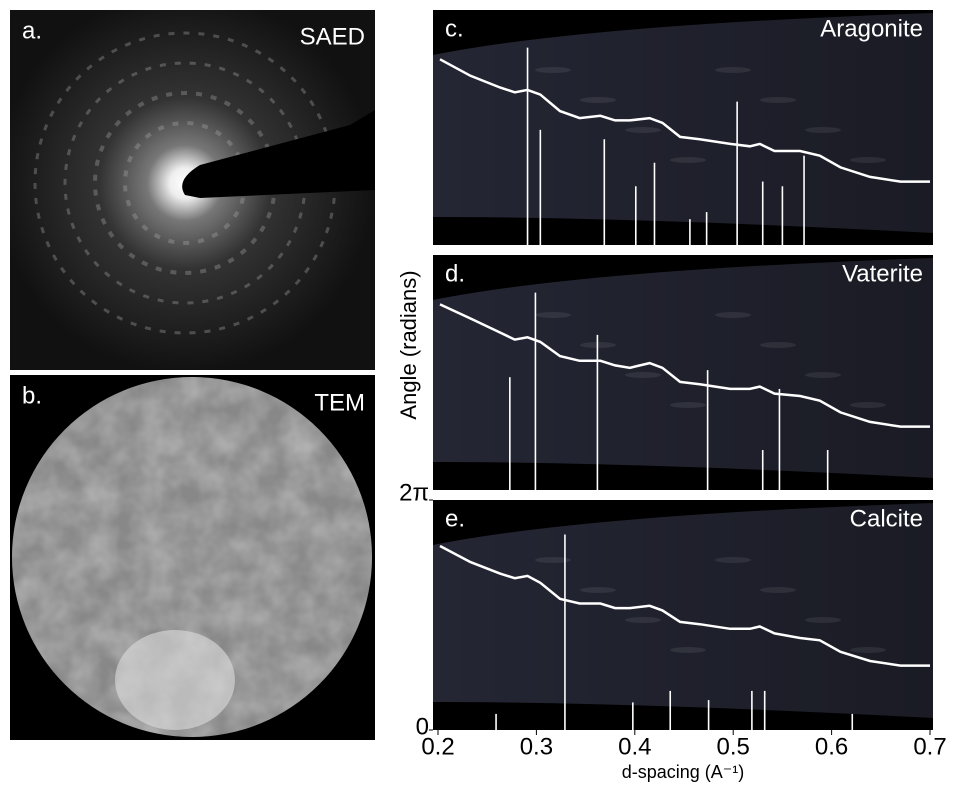 The height and width of the screenshot is (787, 955). I want to click on x-tick-label: 0.6, so click(831, 746).